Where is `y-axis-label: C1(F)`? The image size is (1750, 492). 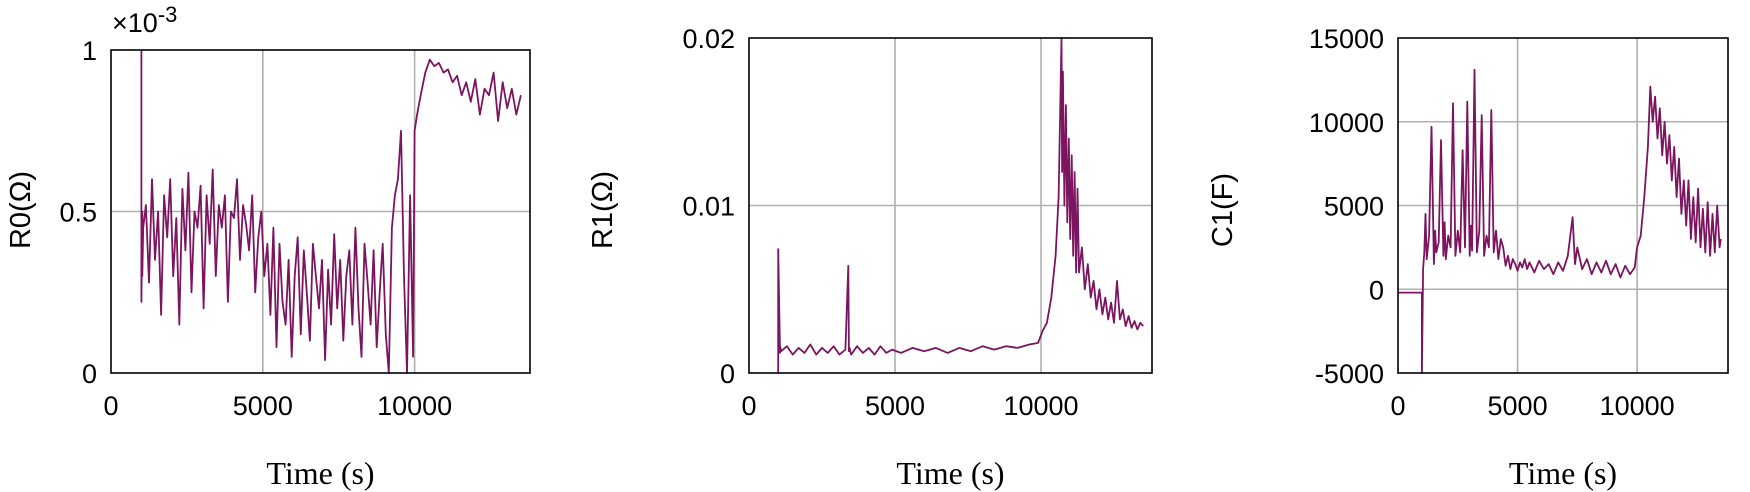 y-axis-label: C1(F) is located at coordinates (1223, 210).